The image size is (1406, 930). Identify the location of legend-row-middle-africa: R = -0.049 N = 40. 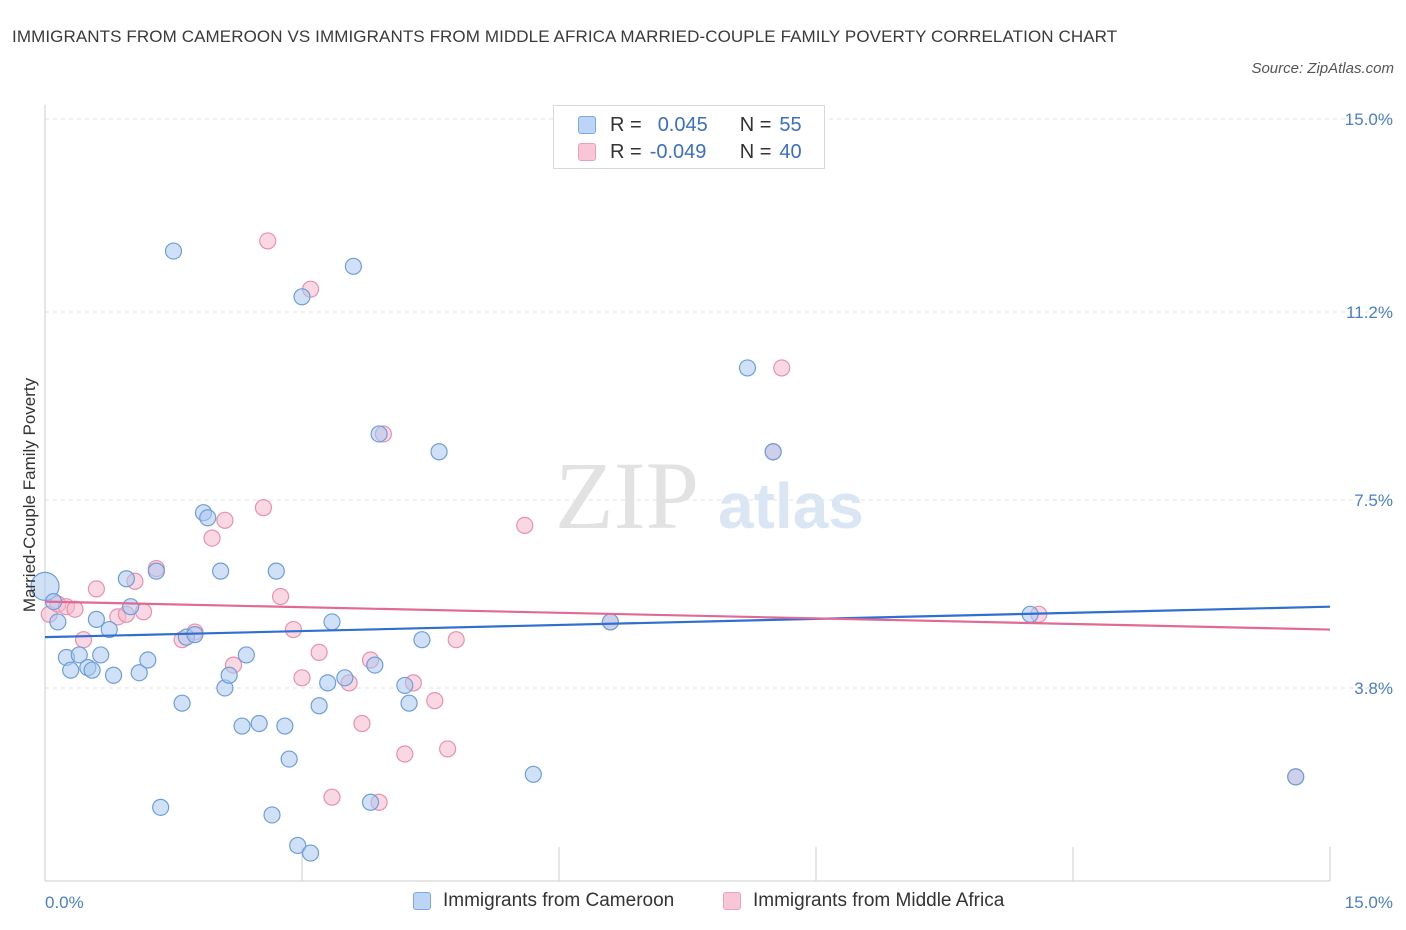
(690, 152).